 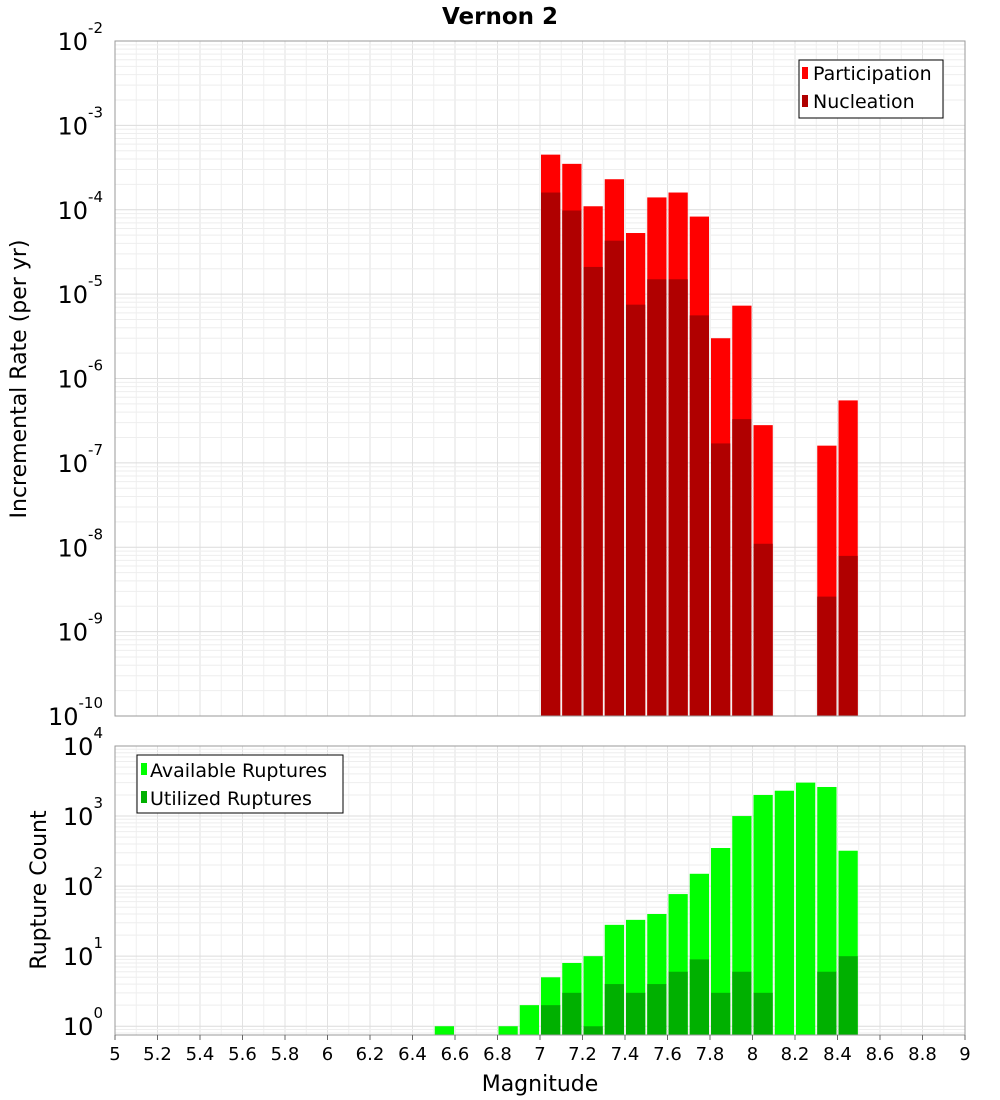 What do you see at coordinates (83, 812) in the screenshot?
I see `y-tick-label: 10³` at bounding box center [83, 812].